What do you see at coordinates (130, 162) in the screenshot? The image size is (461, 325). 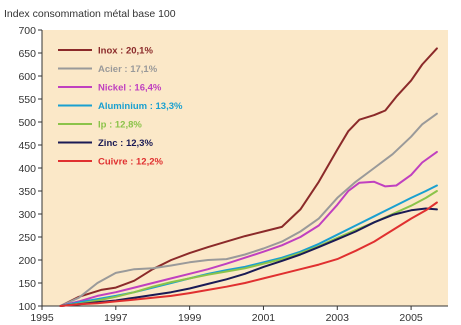 I see `legend-label: Cuivre : 12,2%` at bounding box center [130, 162].